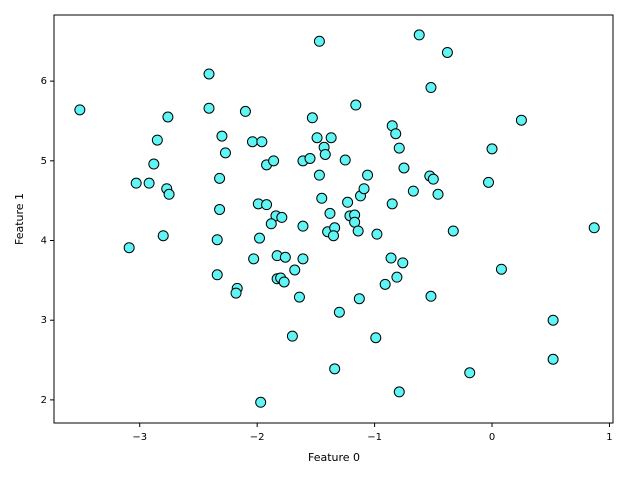 This screenshot has width=640, height=484. Describe the element at coordinates (609, 437) in the screenshot. I see `x-tick-label: 1` at that location.